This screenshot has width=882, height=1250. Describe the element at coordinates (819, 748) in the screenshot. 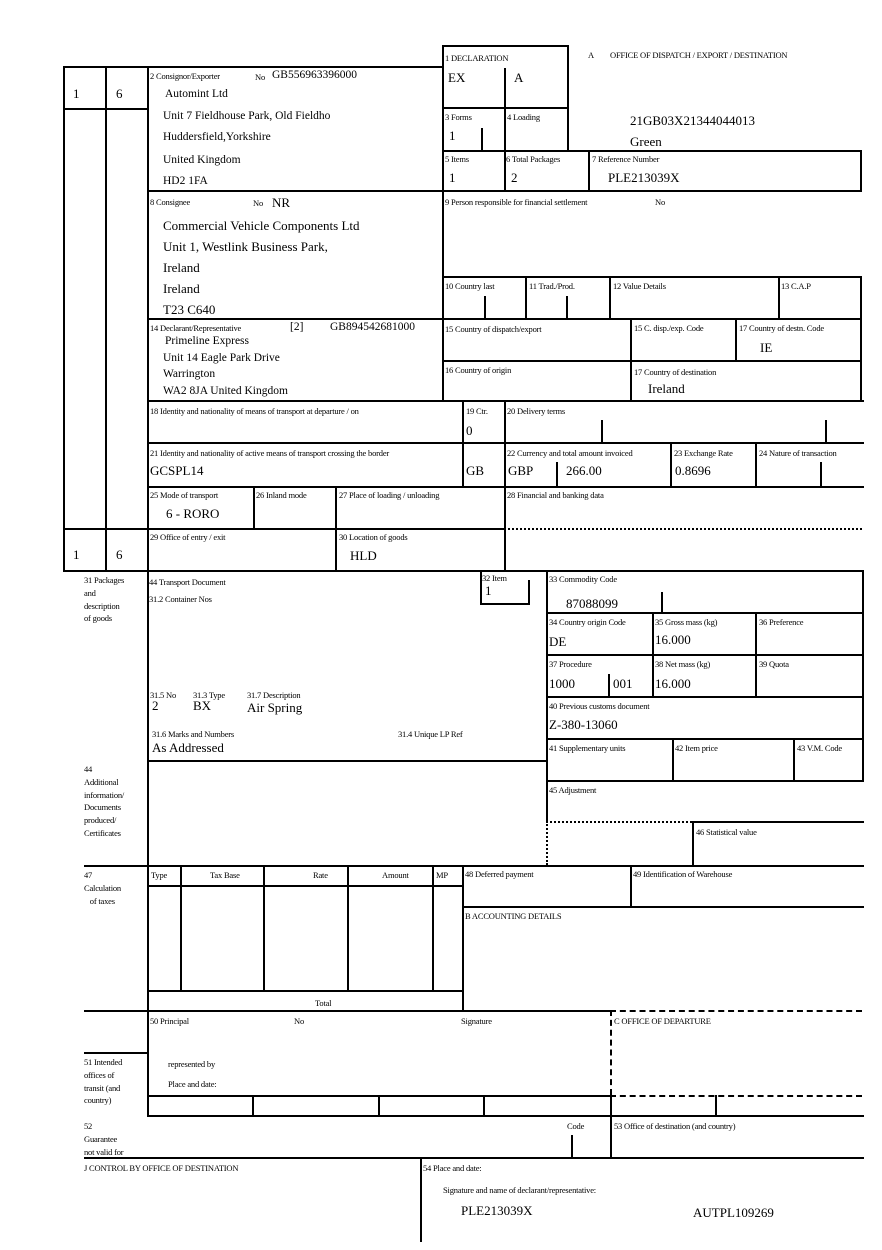

I see `box43-label: 43 V.M. Code` at that location.